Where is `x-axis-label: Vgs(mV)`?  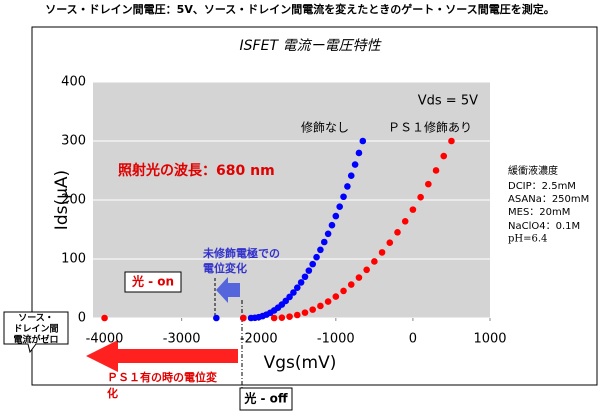
x-axis-label: Vgs(mV) is located at coordinates (300, 363).